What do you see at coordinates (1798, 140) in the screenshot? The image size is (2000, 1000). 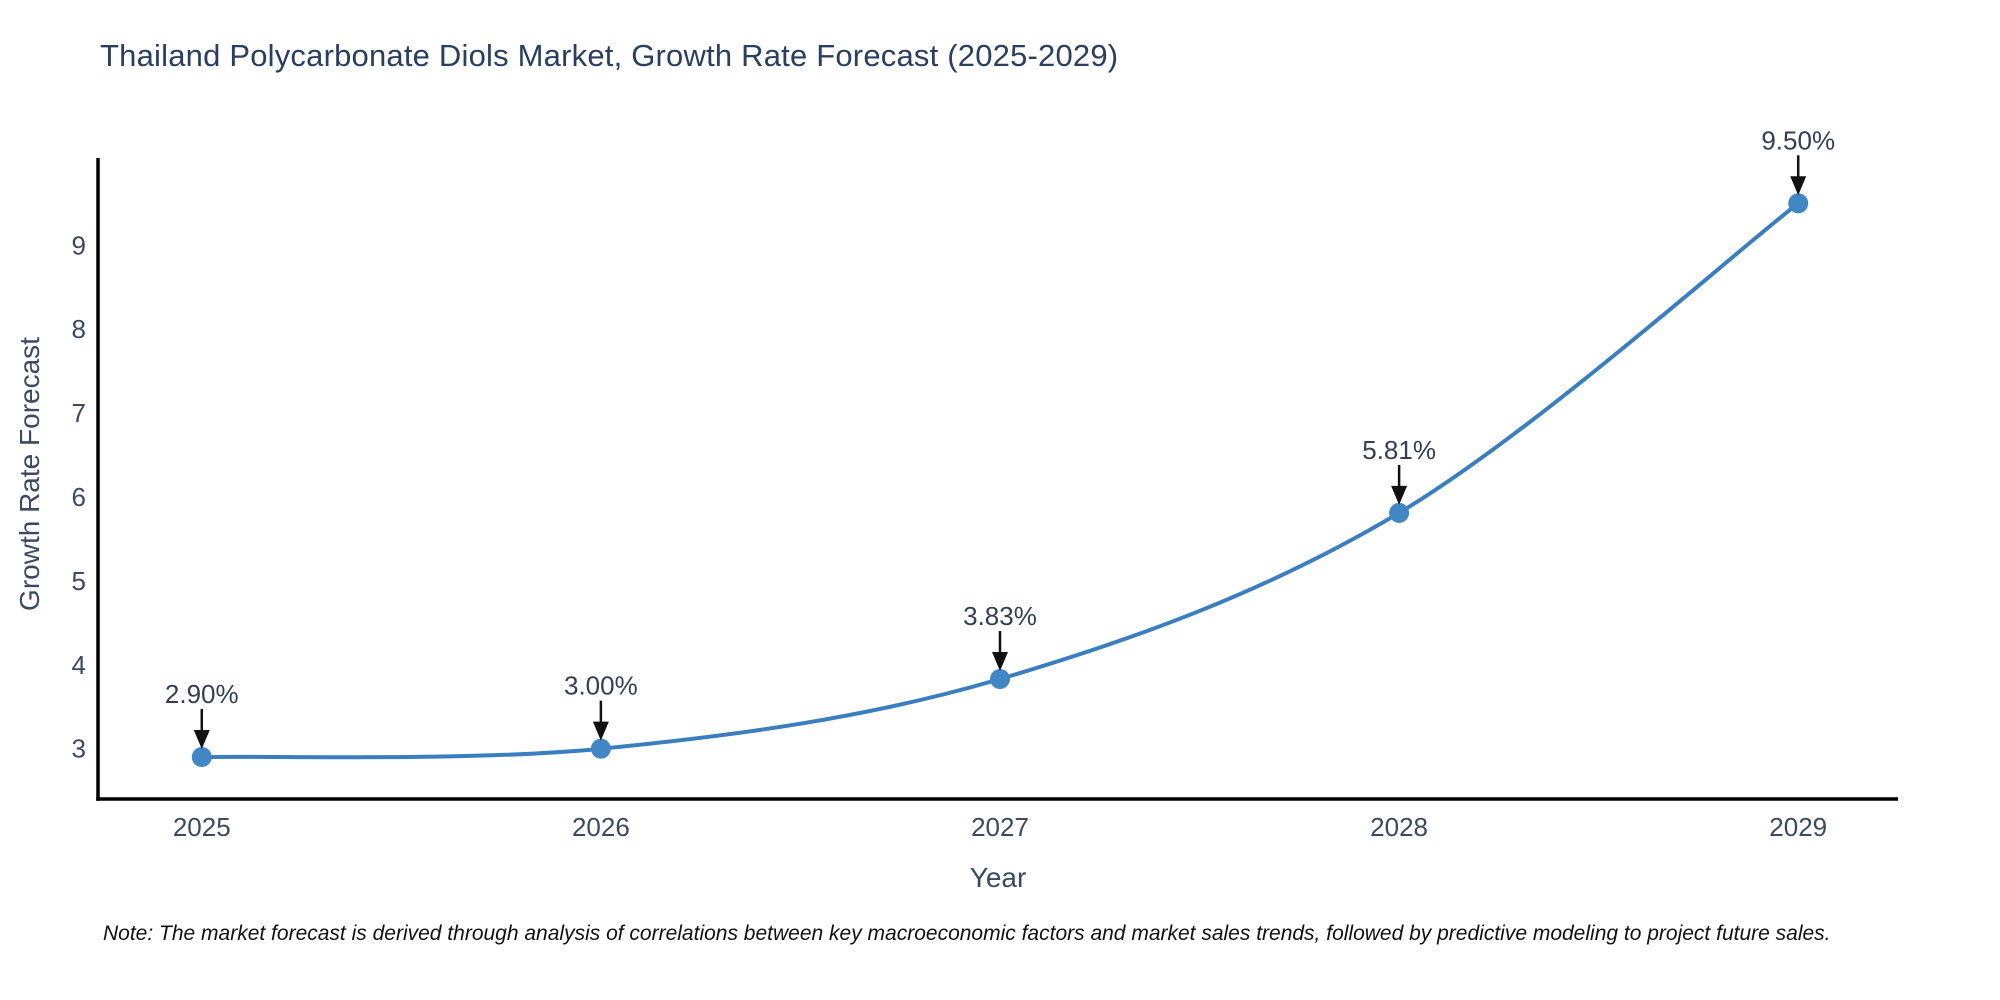 I see `annotation-label-2029: 9.50%` at bounding box center [1798, 140].